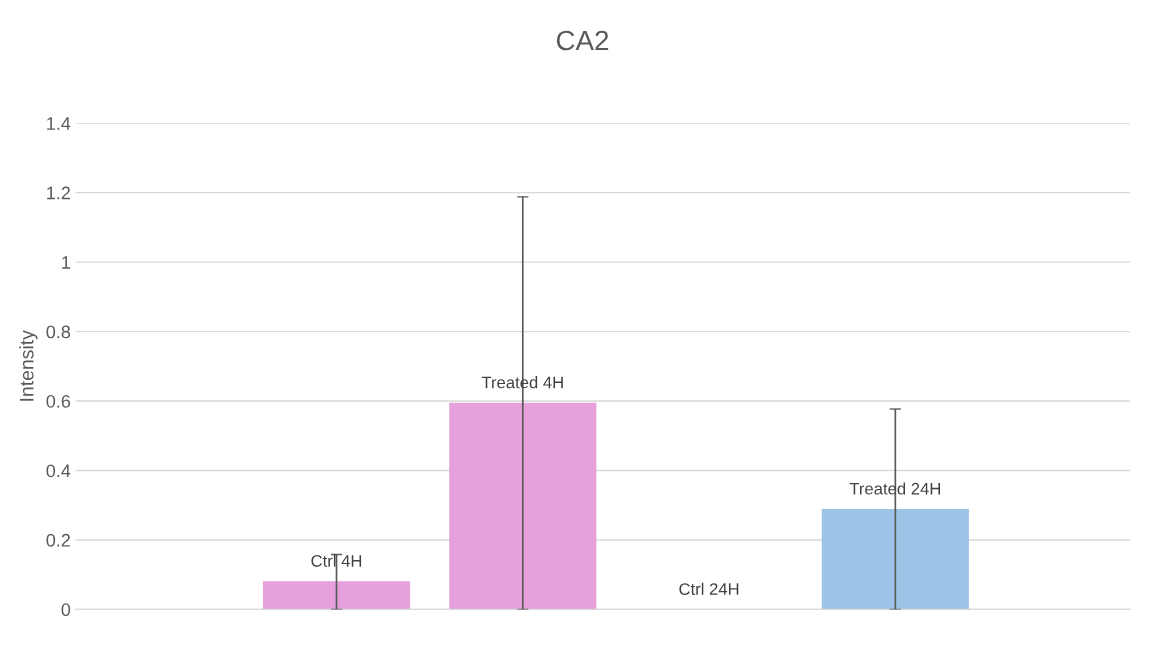  I want to click on y-tick-label: 0, so click(66, 610).